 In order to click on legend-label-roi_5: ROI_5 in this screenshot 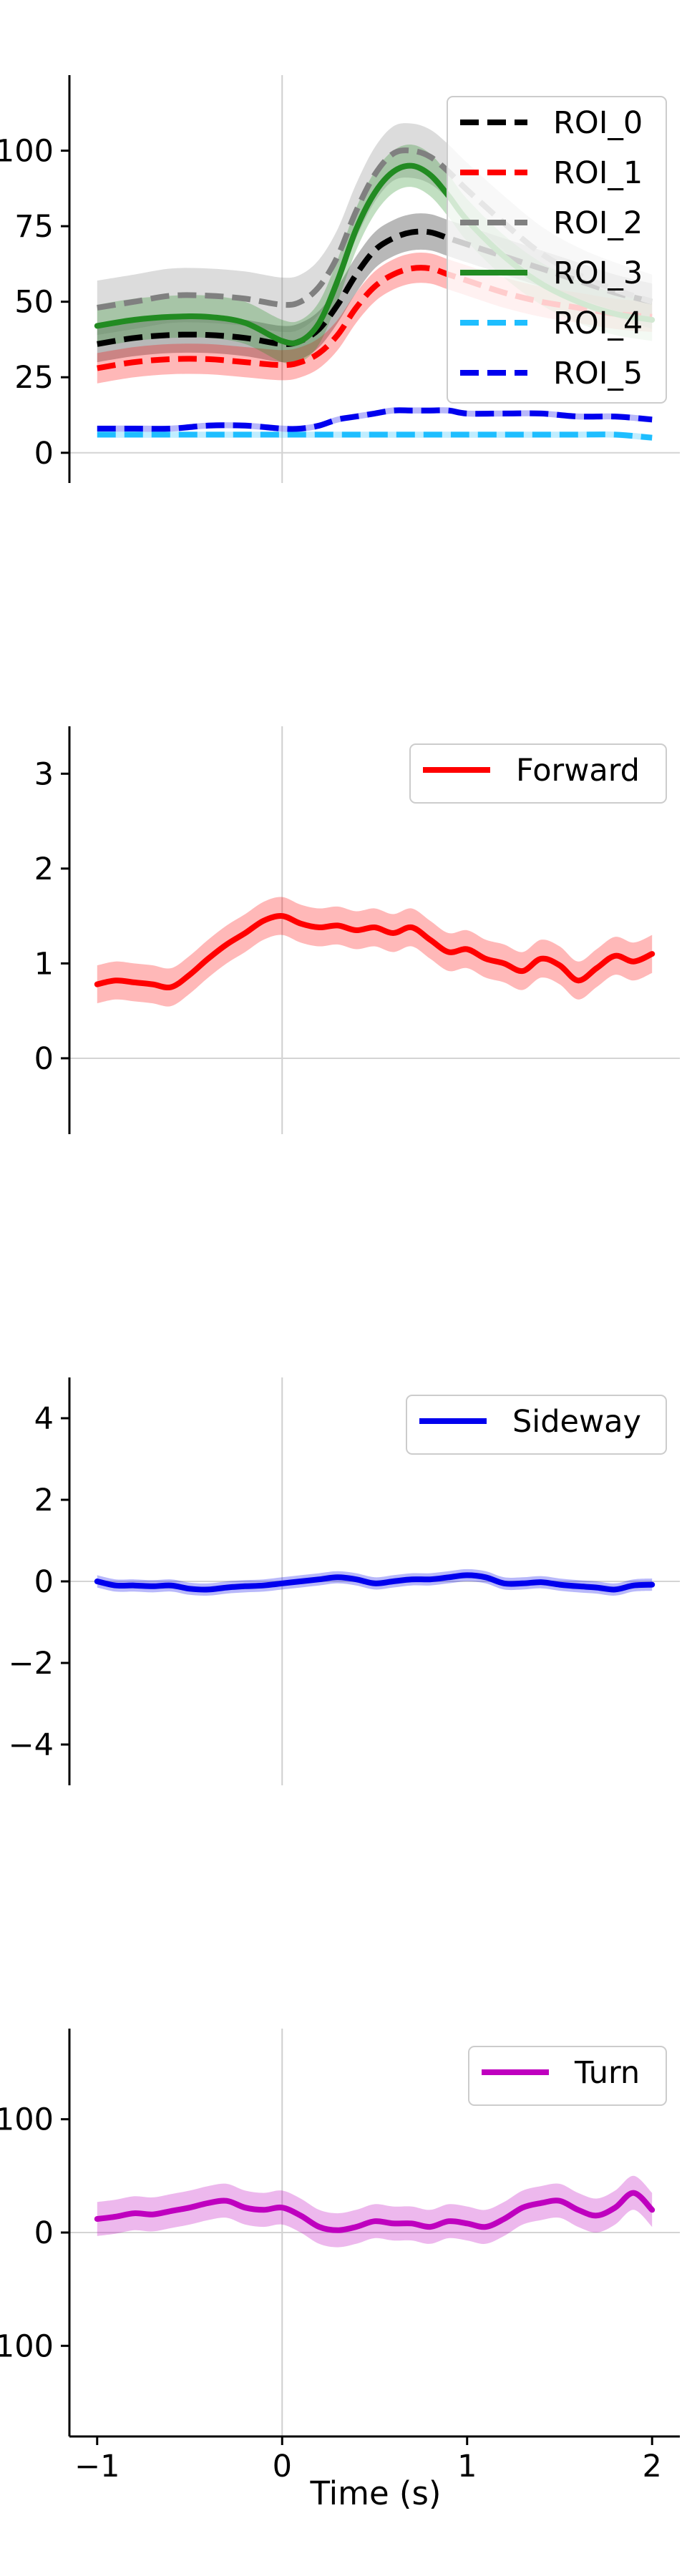, I will do `click(598, 373)`.